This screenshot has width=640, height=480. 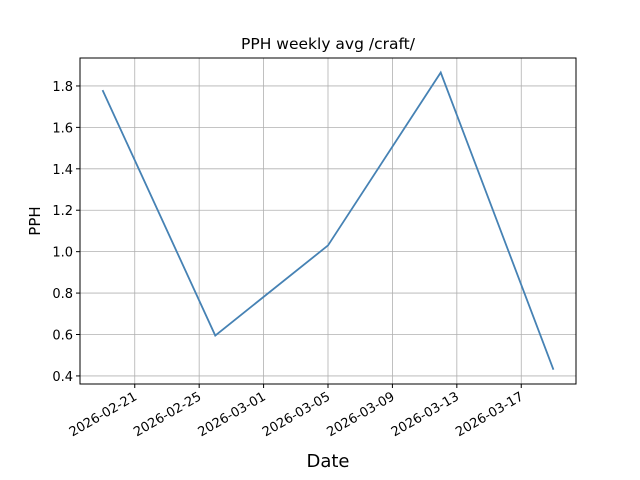 What do you see at coordinates (167, 414) in the screenshot?
I see `x-tick-label: 2026-02-25` at bounding box center [167, 414].